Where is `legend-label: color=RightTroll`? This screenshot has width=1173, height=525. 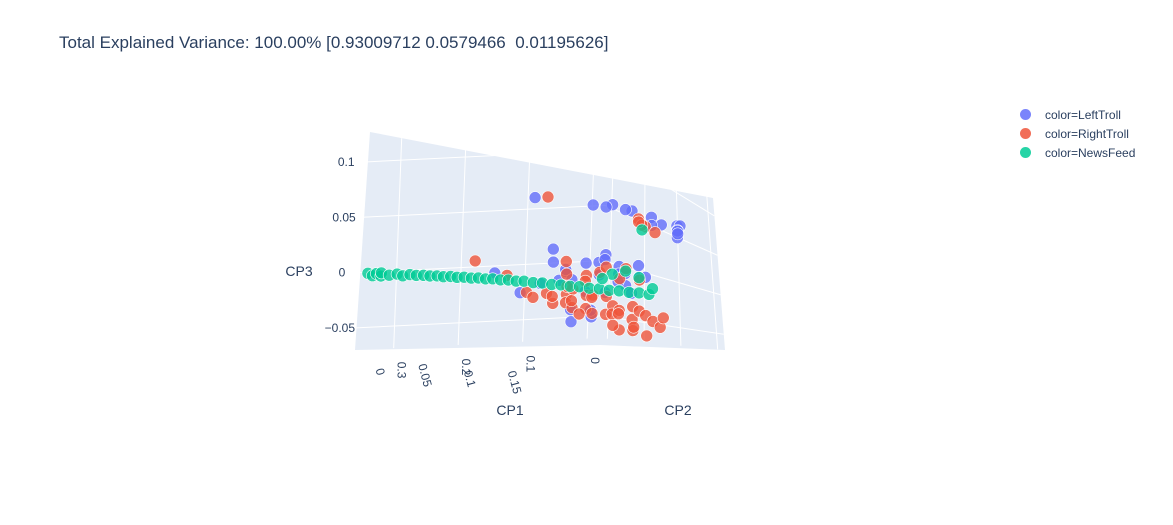
legend-label: color=RightTroll is located at coordinates (1087, 133).